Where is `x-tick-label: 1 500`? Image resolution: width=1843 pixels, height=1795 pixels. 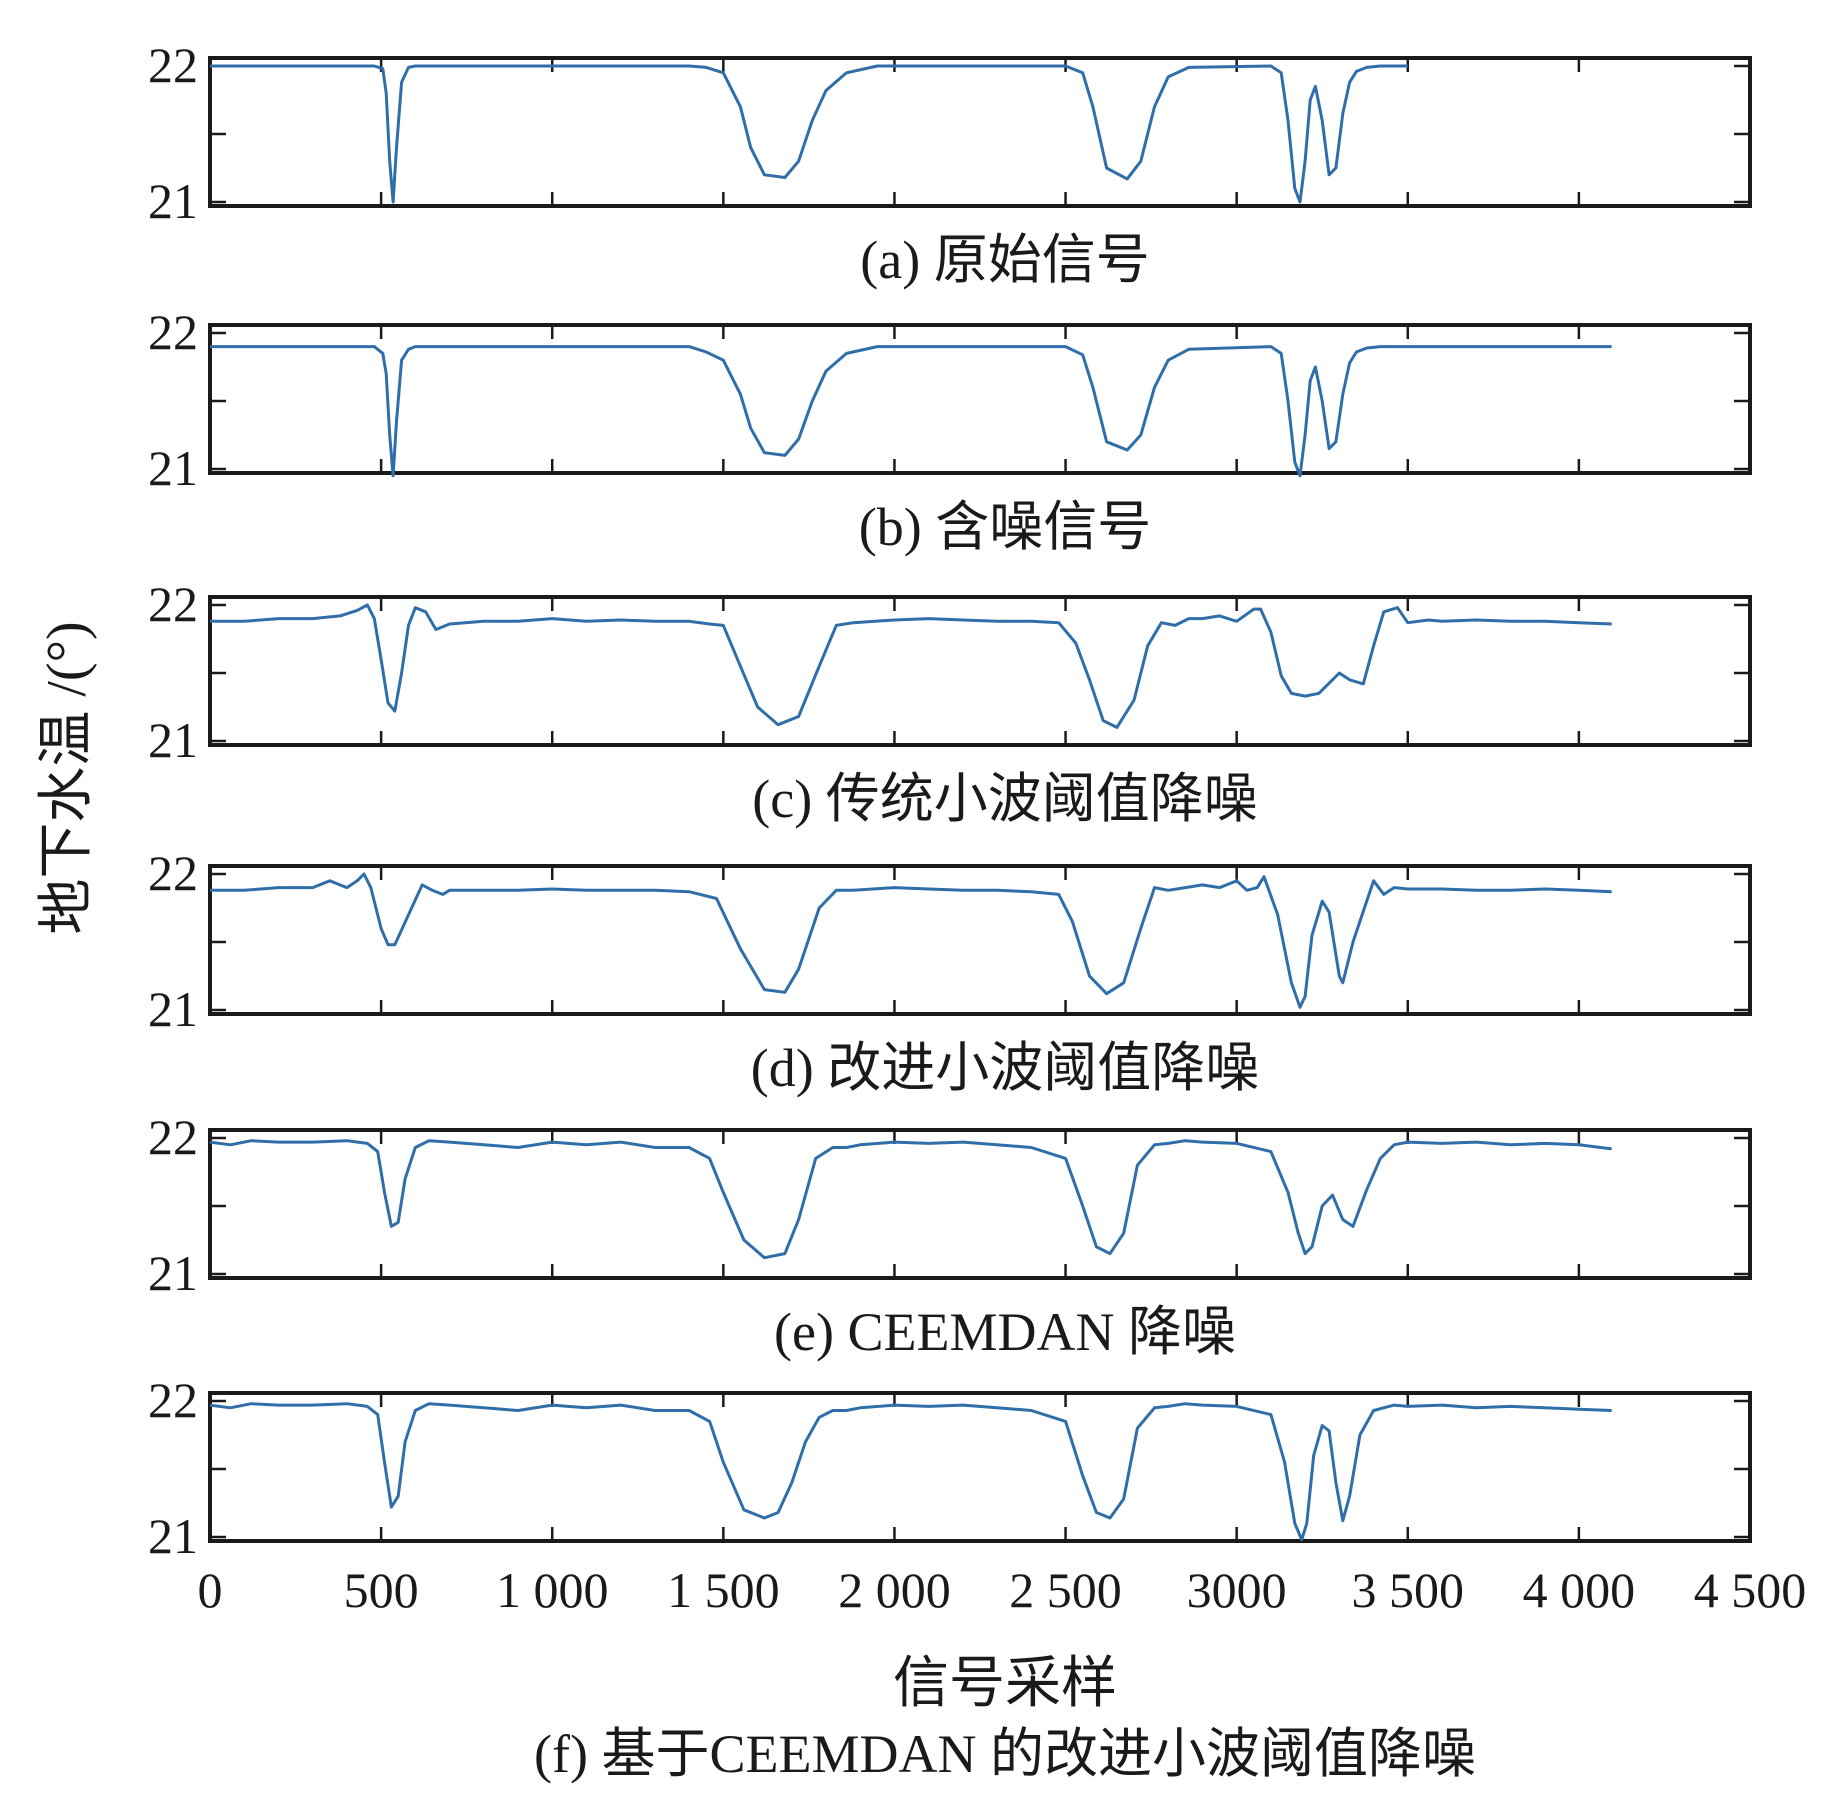
x-tick-label: 1 500 is located at coordinates (723, 1590).